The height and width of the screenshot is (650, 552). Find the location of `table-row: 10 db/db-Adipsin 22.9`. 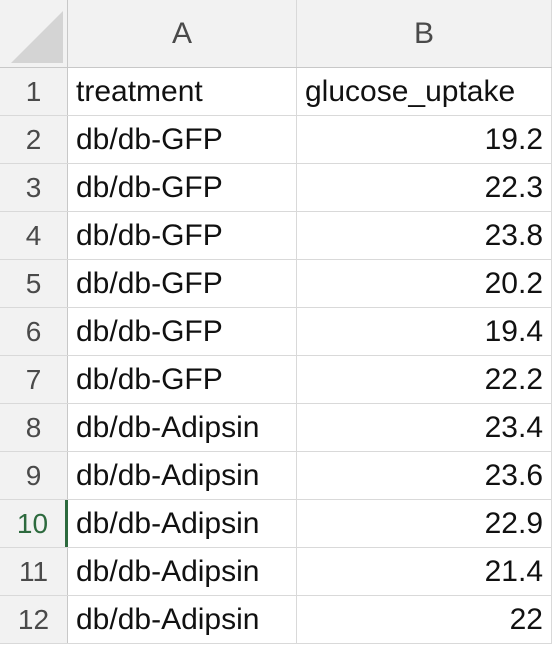

table-row: 10 db/db-Adipsin 22.9 is located at coordinates (276, 524).